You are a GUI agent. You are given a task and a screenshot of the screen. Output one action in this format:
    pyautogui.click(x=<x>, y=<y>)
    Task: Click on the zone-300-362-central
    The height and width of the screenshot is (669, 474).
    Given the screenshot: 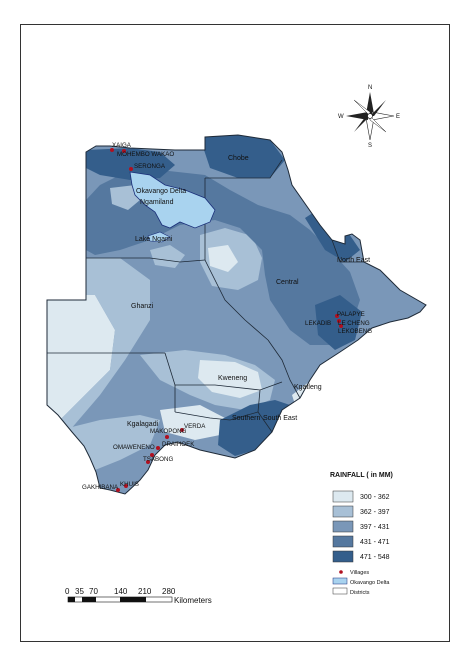 What is the action you would take?
    pyautogui.click(x=223, y=258)
    